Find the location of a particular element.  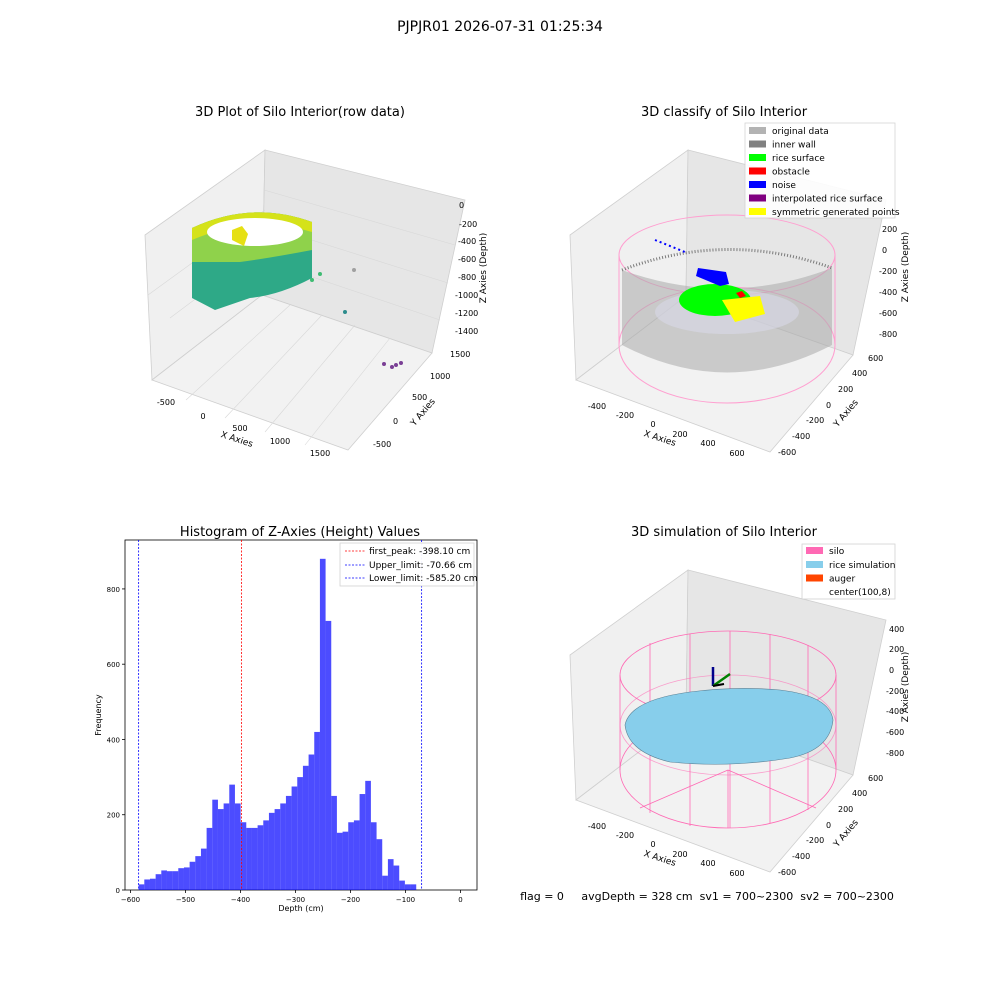

simulation-ytick: -400 is located at coordinates (801, 856).